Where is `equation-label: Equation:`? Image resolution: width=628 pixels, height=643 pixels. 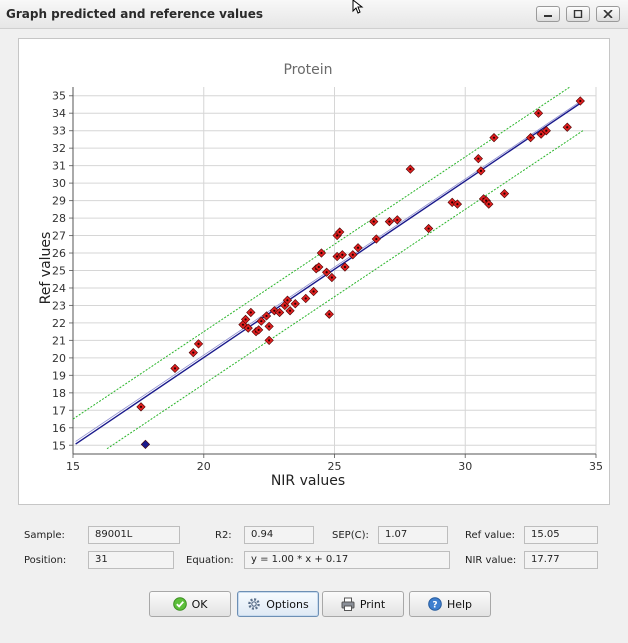
equation-label: Equation: is located at coordinates (210, 560).